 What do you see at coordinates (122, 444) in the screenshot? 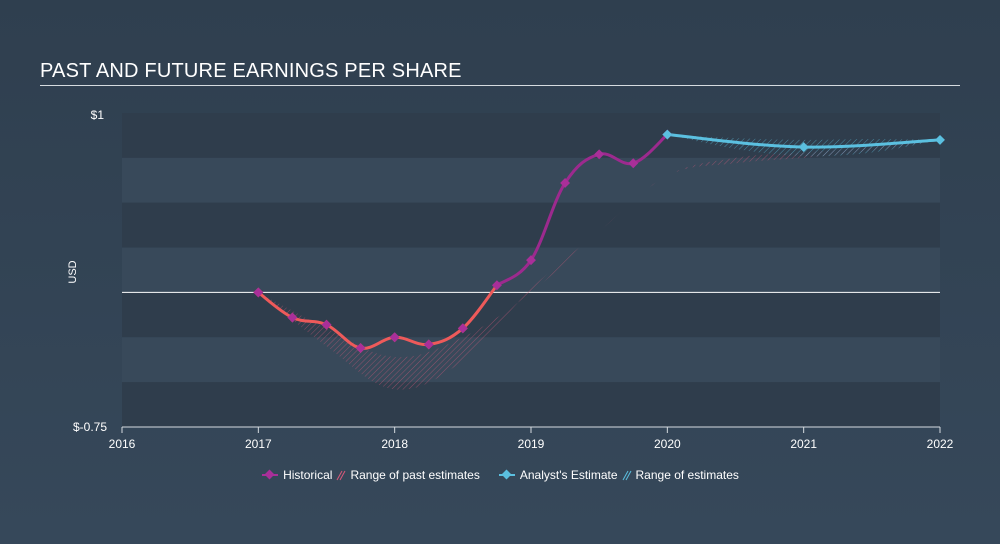
I see `x-tick-label: 2016` at bounding box center [122, 444].